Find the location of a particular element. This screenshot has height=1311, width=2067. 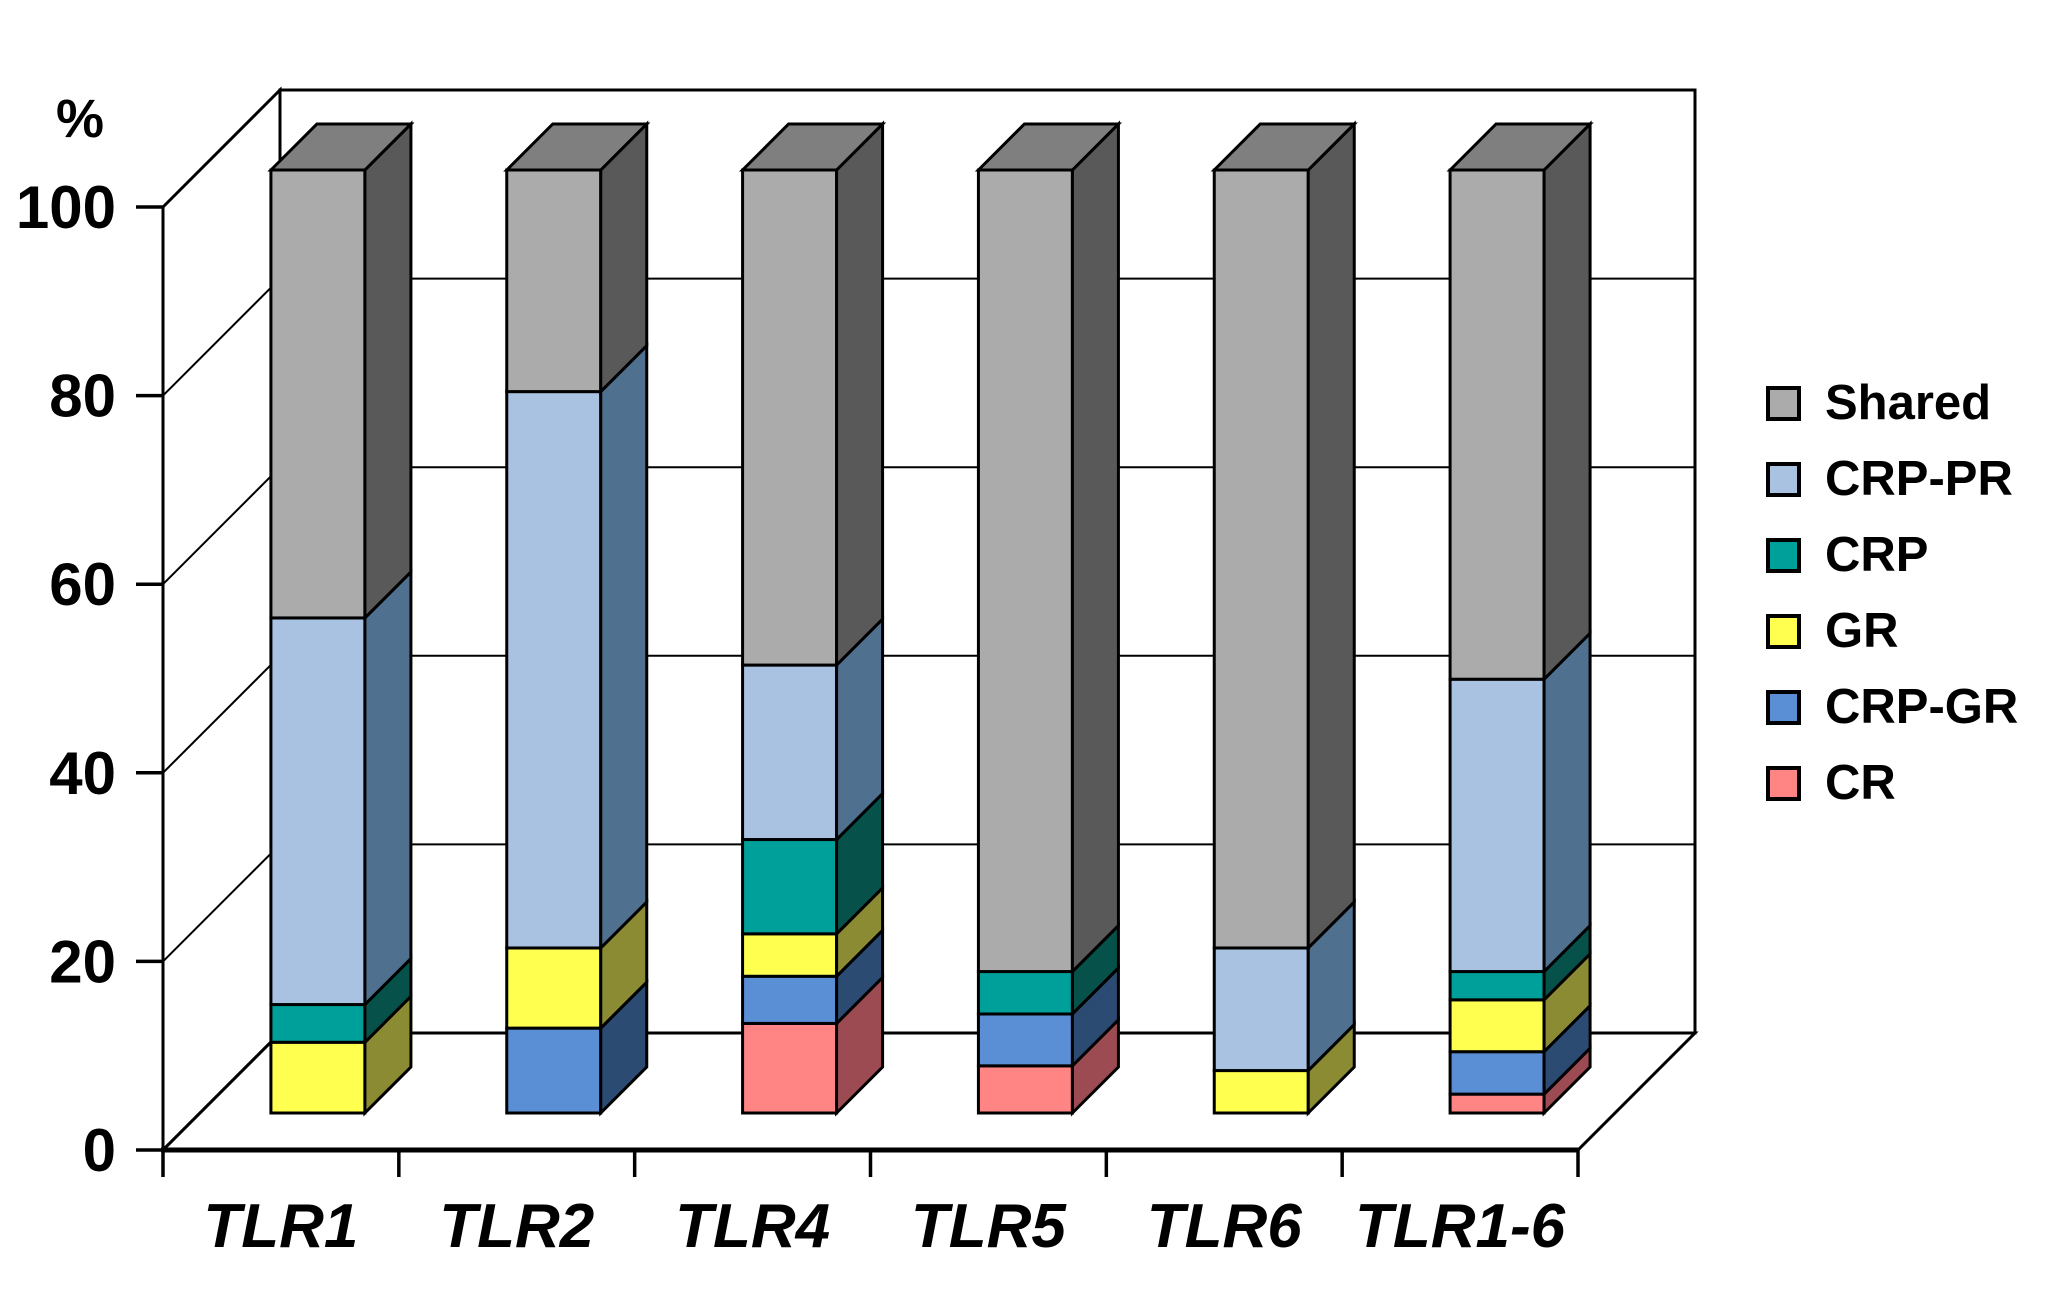

legend-item-gr: GR is located at coordinates (1892, 631).